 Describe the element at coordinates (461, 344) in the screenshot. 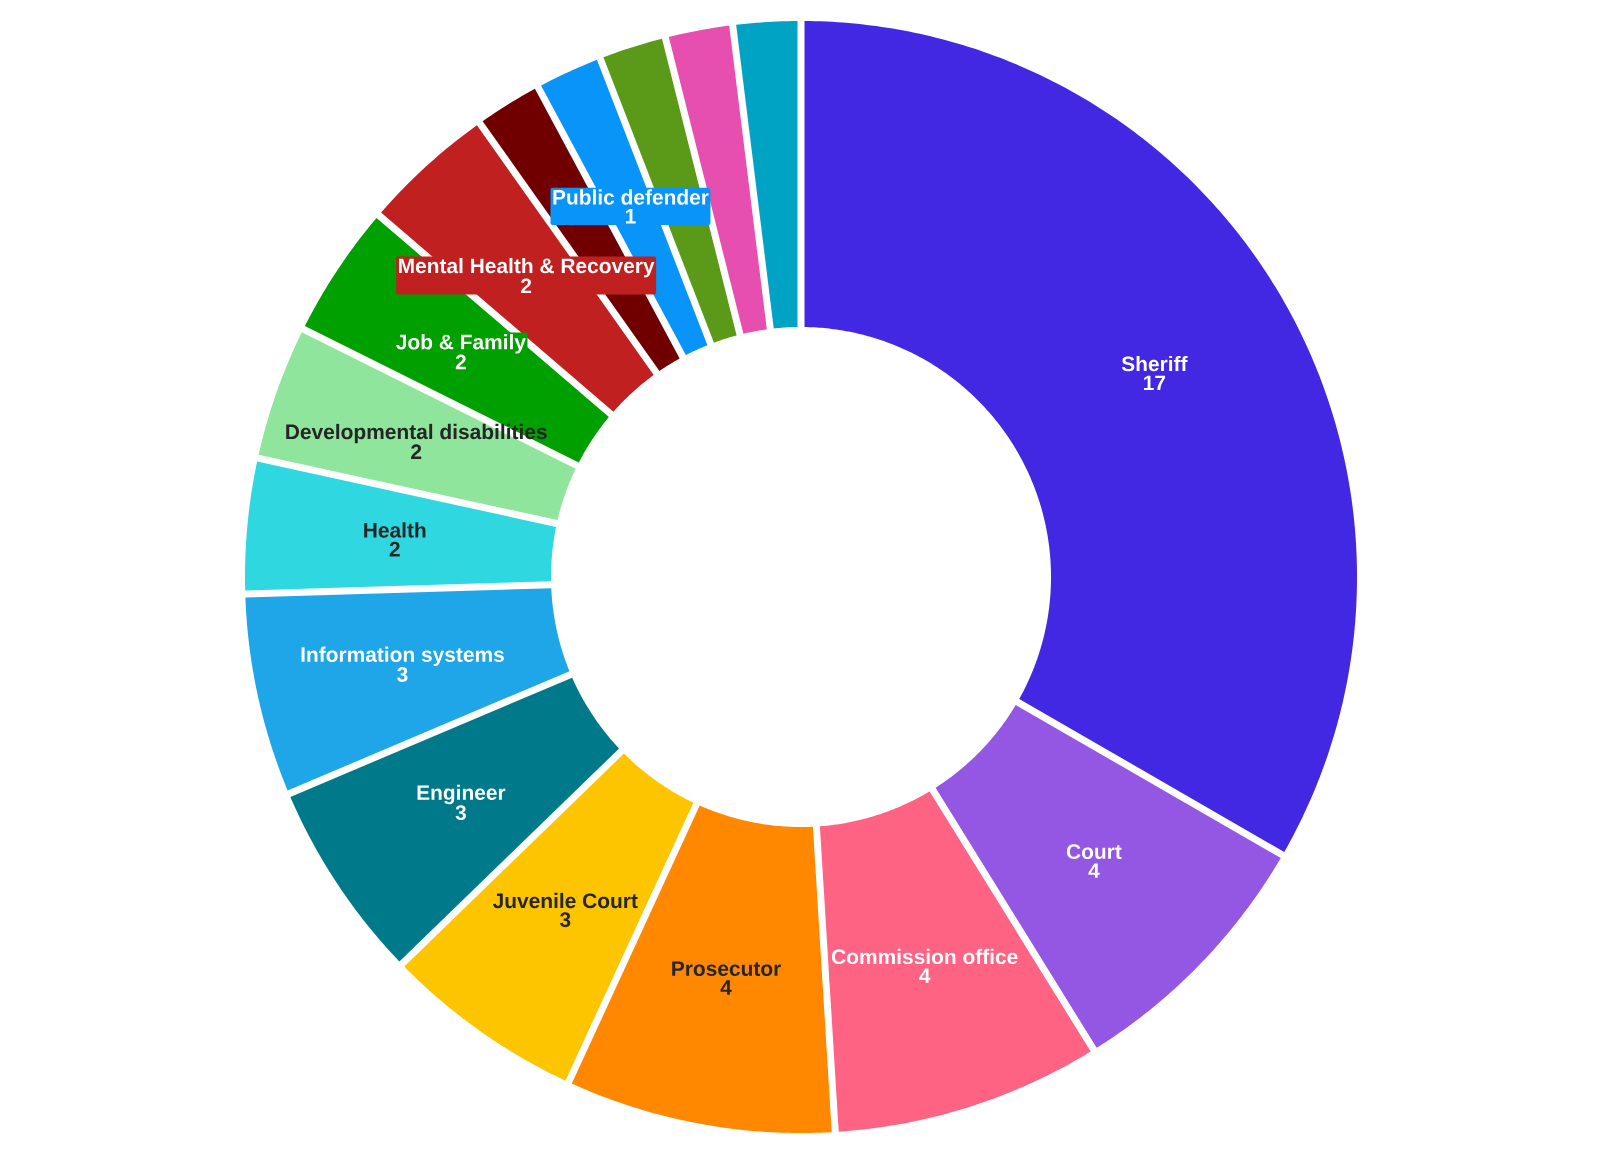

I see `slice-label: Job & Family` at that location.